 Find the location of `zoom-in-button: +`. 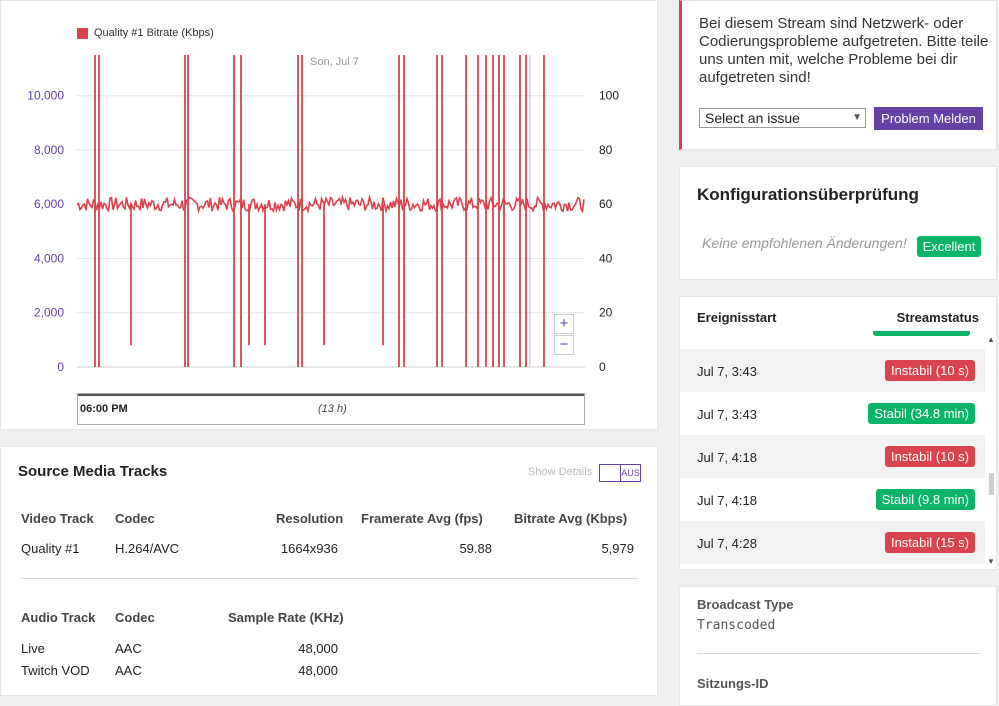

zoom-in-button: + is located at coordinates (564, 324).